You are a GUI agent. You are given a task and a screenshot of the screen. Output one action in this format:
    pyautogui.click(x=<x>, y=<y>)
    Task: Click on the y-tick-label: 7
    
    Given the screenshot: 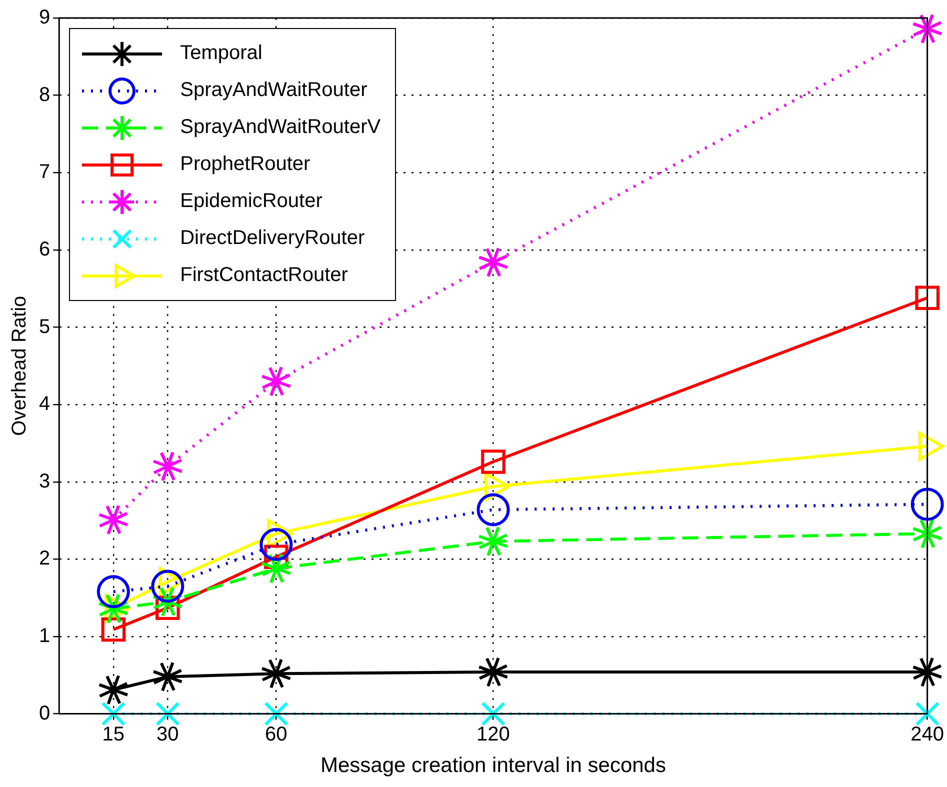 What is the action you would take?
    pyautogui.click(x=44, y=172)
    